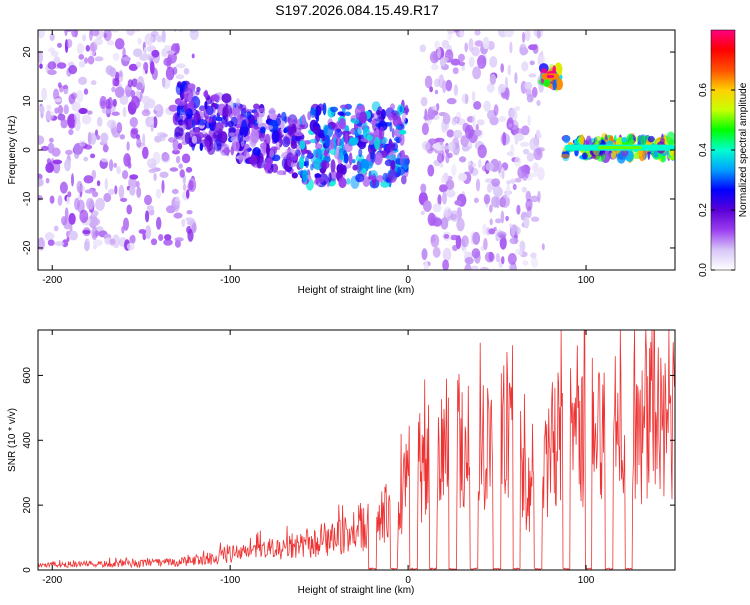 The width and height of the screenshot is (750, 605). I want to click on heatmap-x-tick-label: -100, so click(230, 280).